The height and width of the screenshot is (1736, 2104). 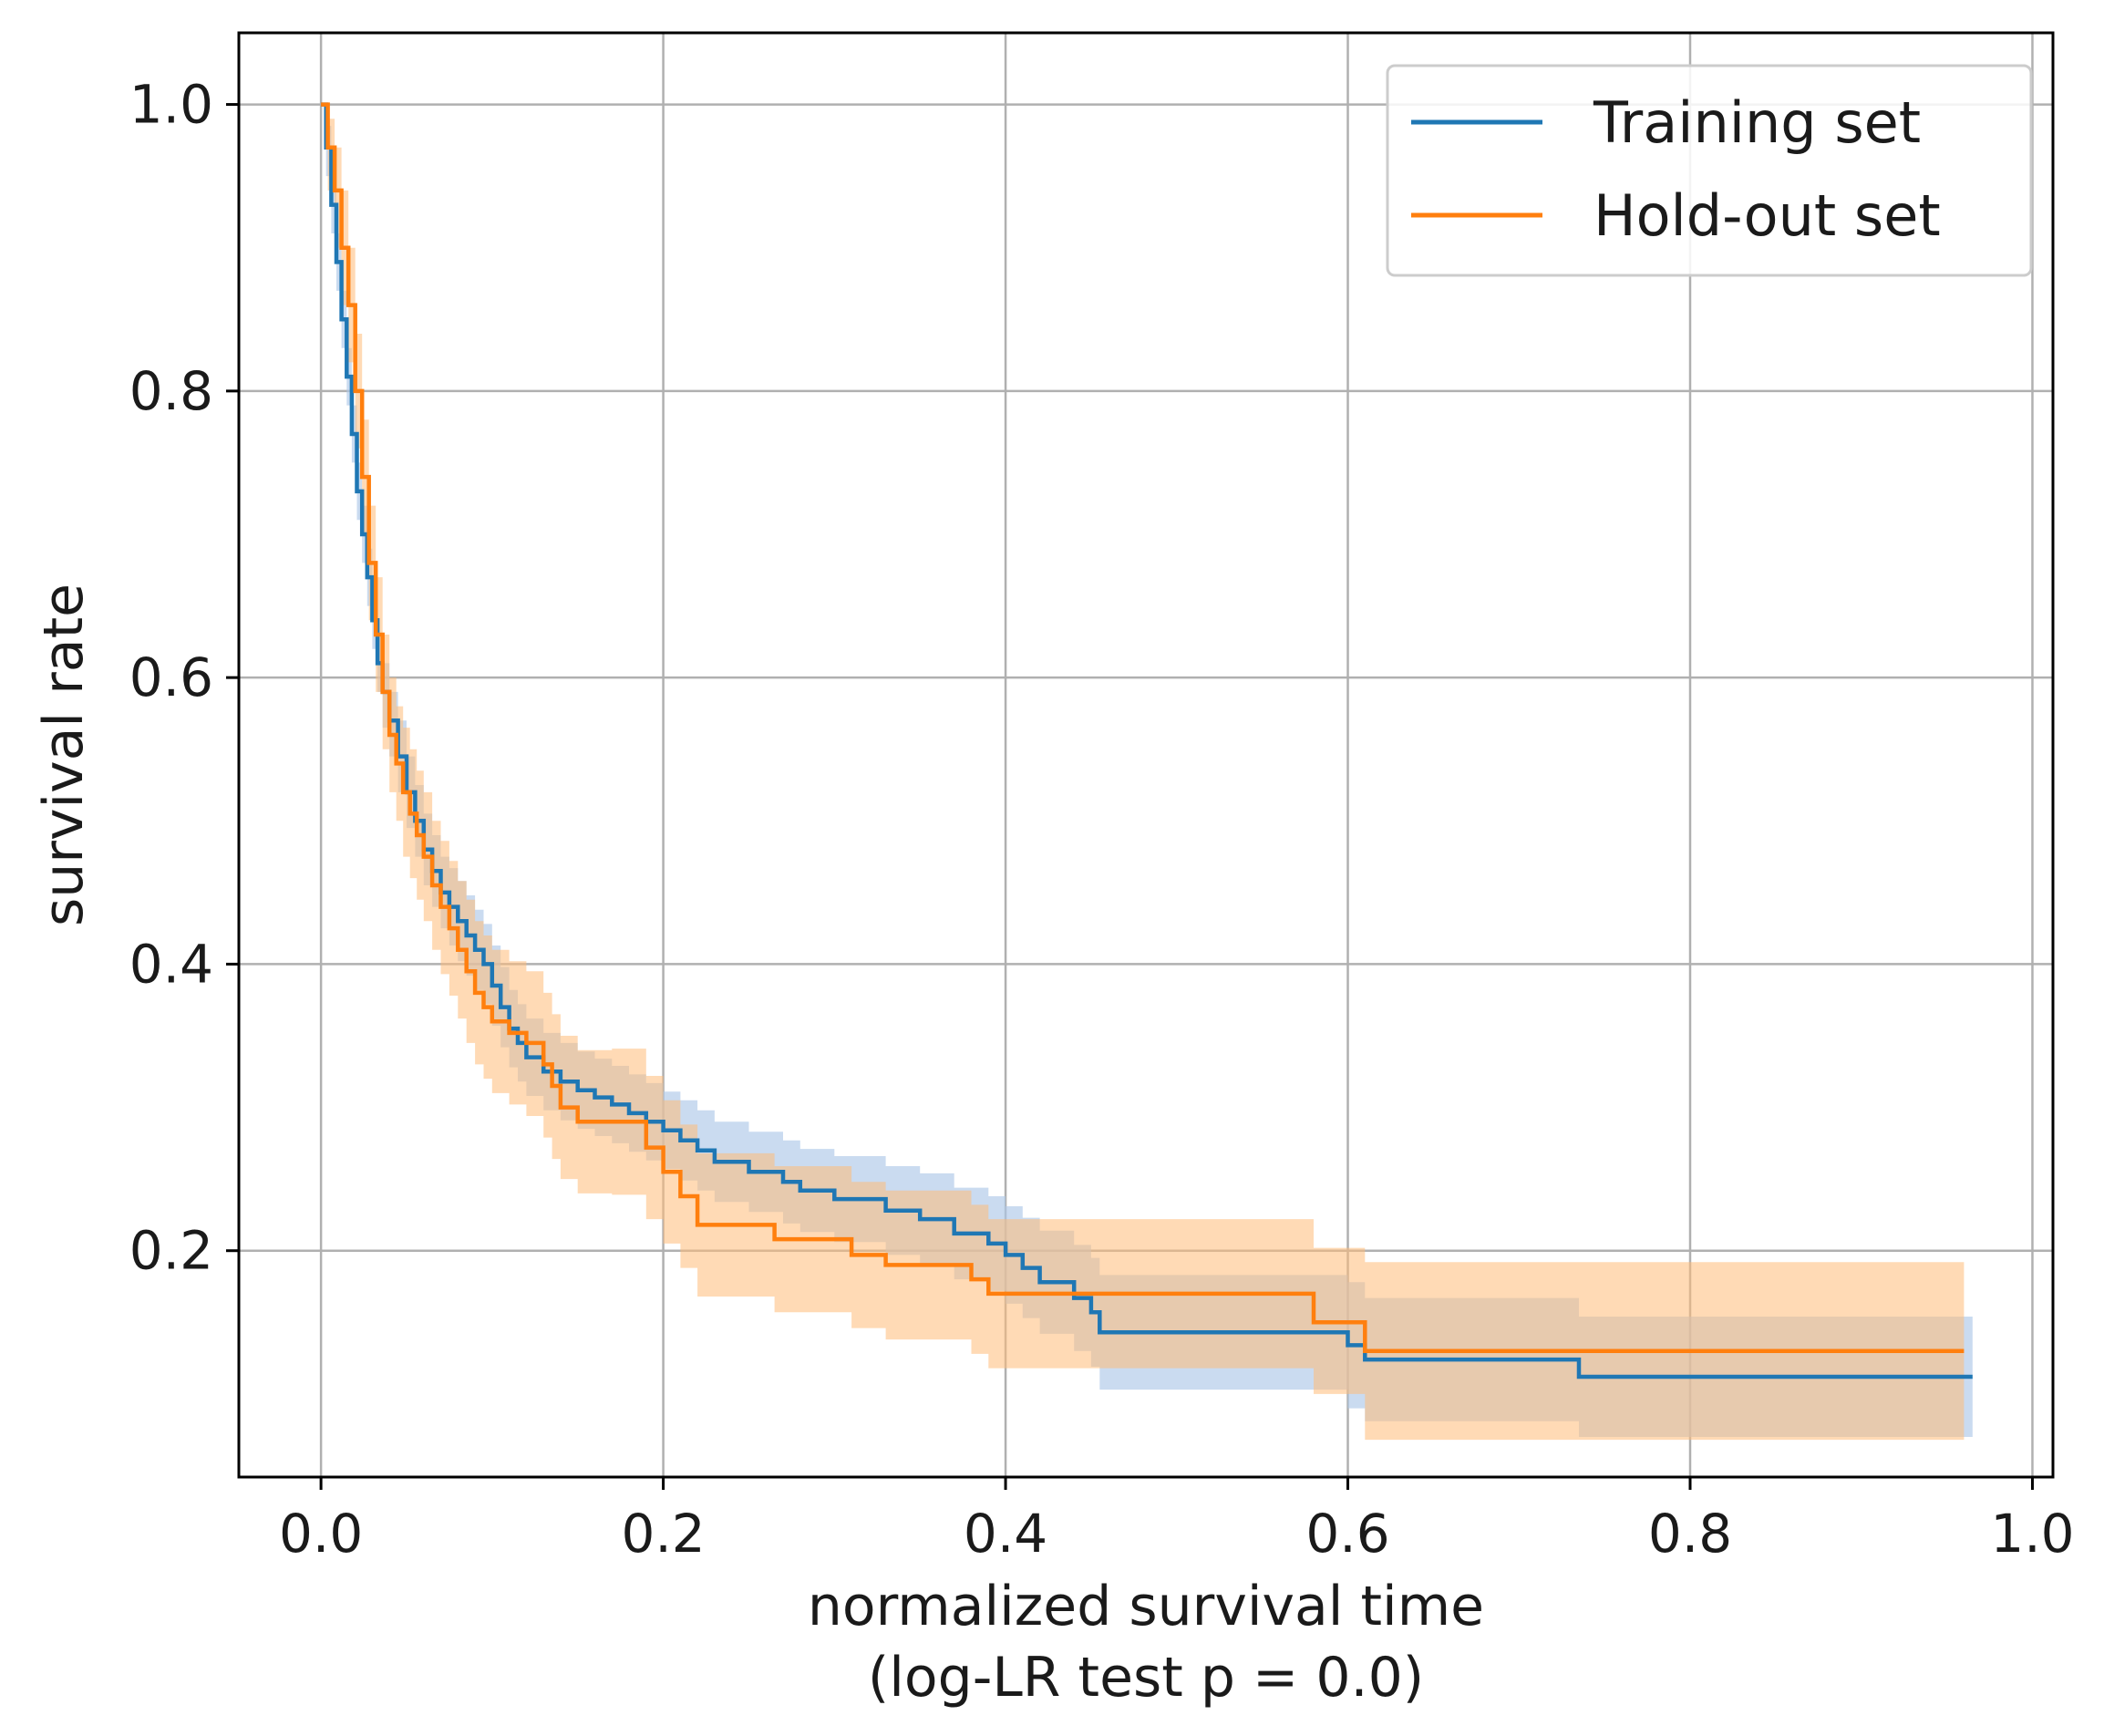 What do you see at coordinates (1690, 1534) in the screenshot?
I see `x-tick-label-4: 0.8` at bounding box center [1690, 1534].